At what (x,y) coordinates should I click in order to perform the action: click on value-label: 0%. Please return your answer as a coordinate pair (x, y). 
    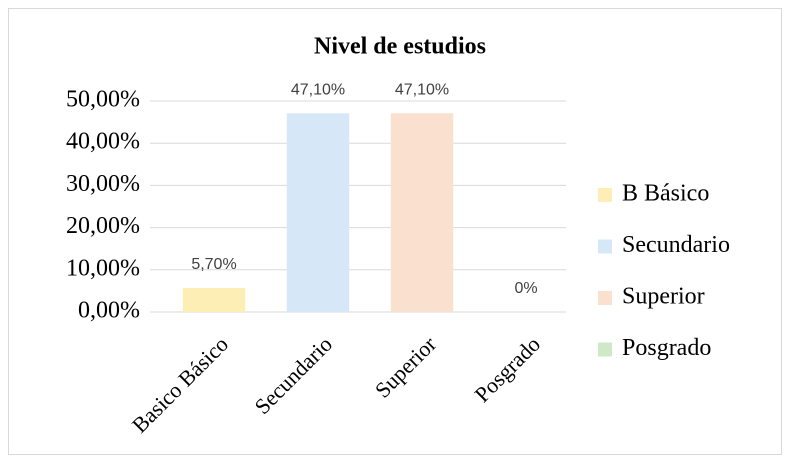
    Looking at the image, I should click on (525, 288).